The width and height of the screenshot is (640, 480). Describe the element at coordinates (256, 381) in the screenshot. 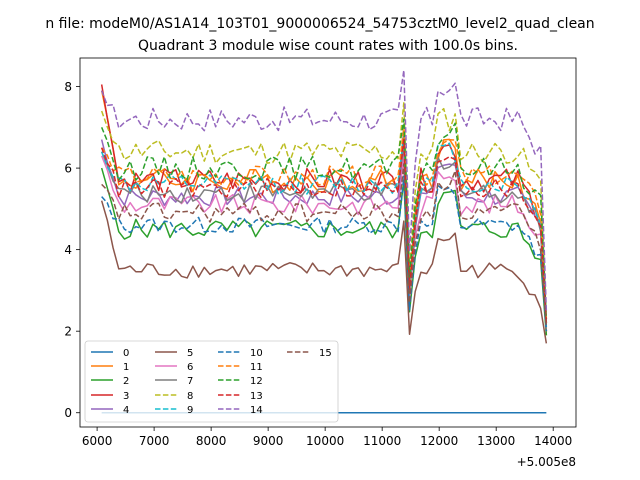

I see `legend-label-12: 12` at that location.